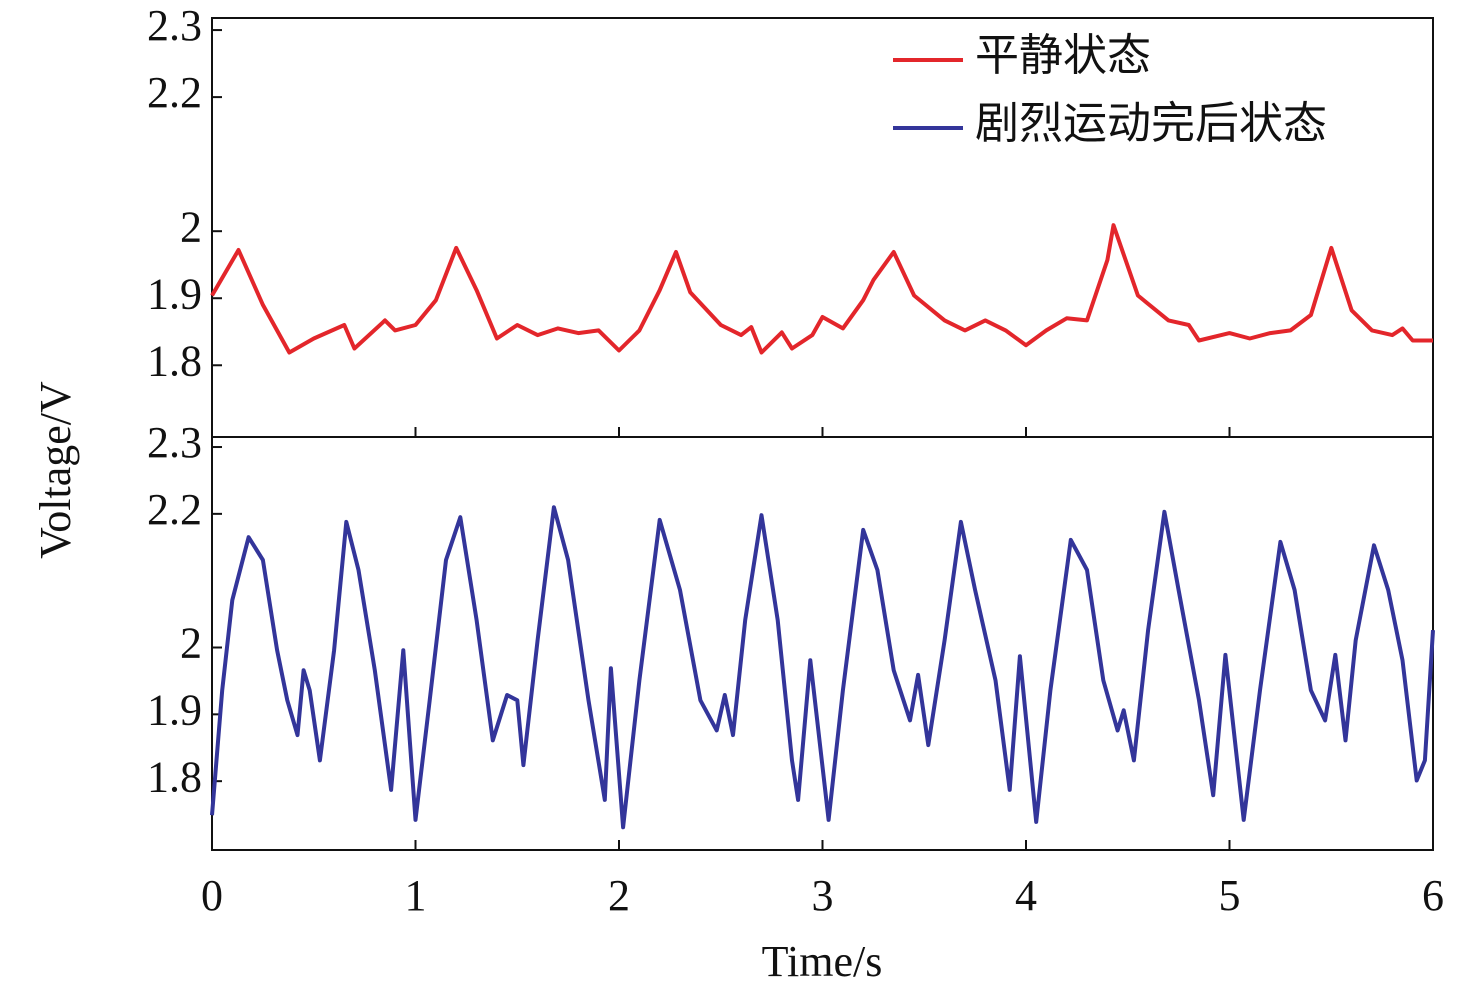  I want to click on x-tick-label: 5, so click(1230, 895).